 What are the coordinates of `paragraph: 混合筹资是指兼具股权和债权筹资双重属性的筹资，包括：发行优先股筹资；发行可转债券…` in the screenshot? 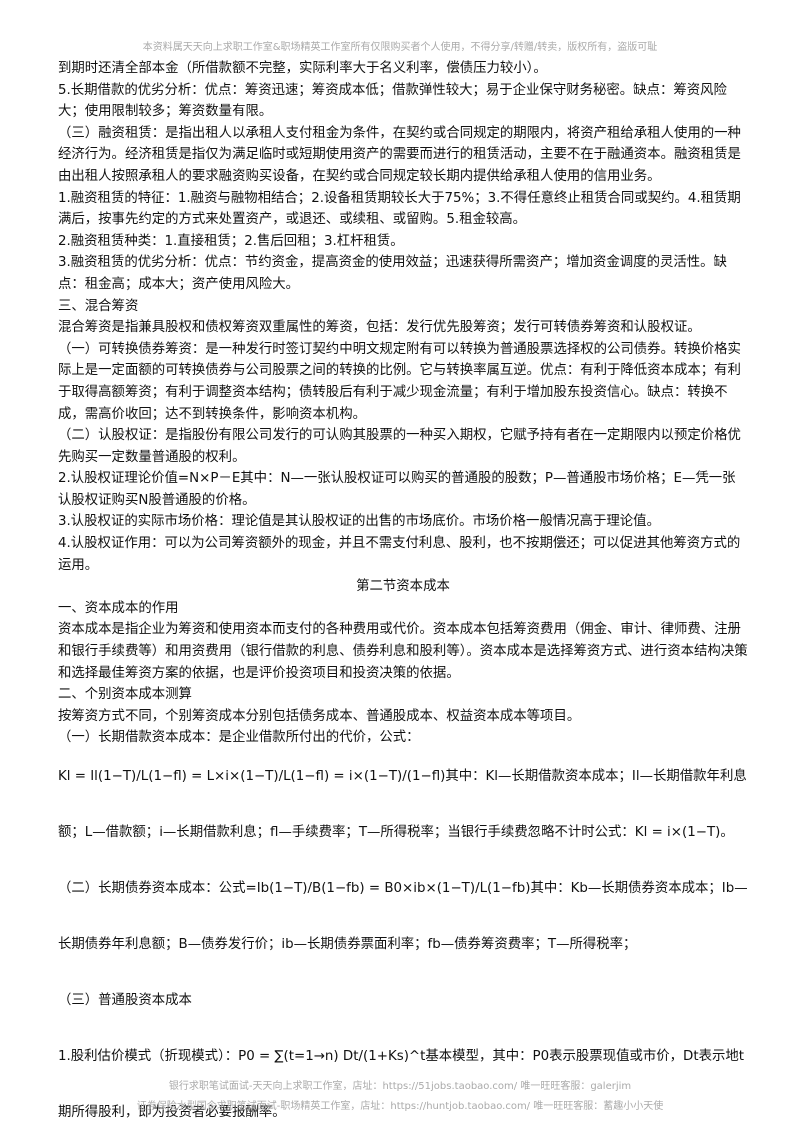 It's located at (379, 328).